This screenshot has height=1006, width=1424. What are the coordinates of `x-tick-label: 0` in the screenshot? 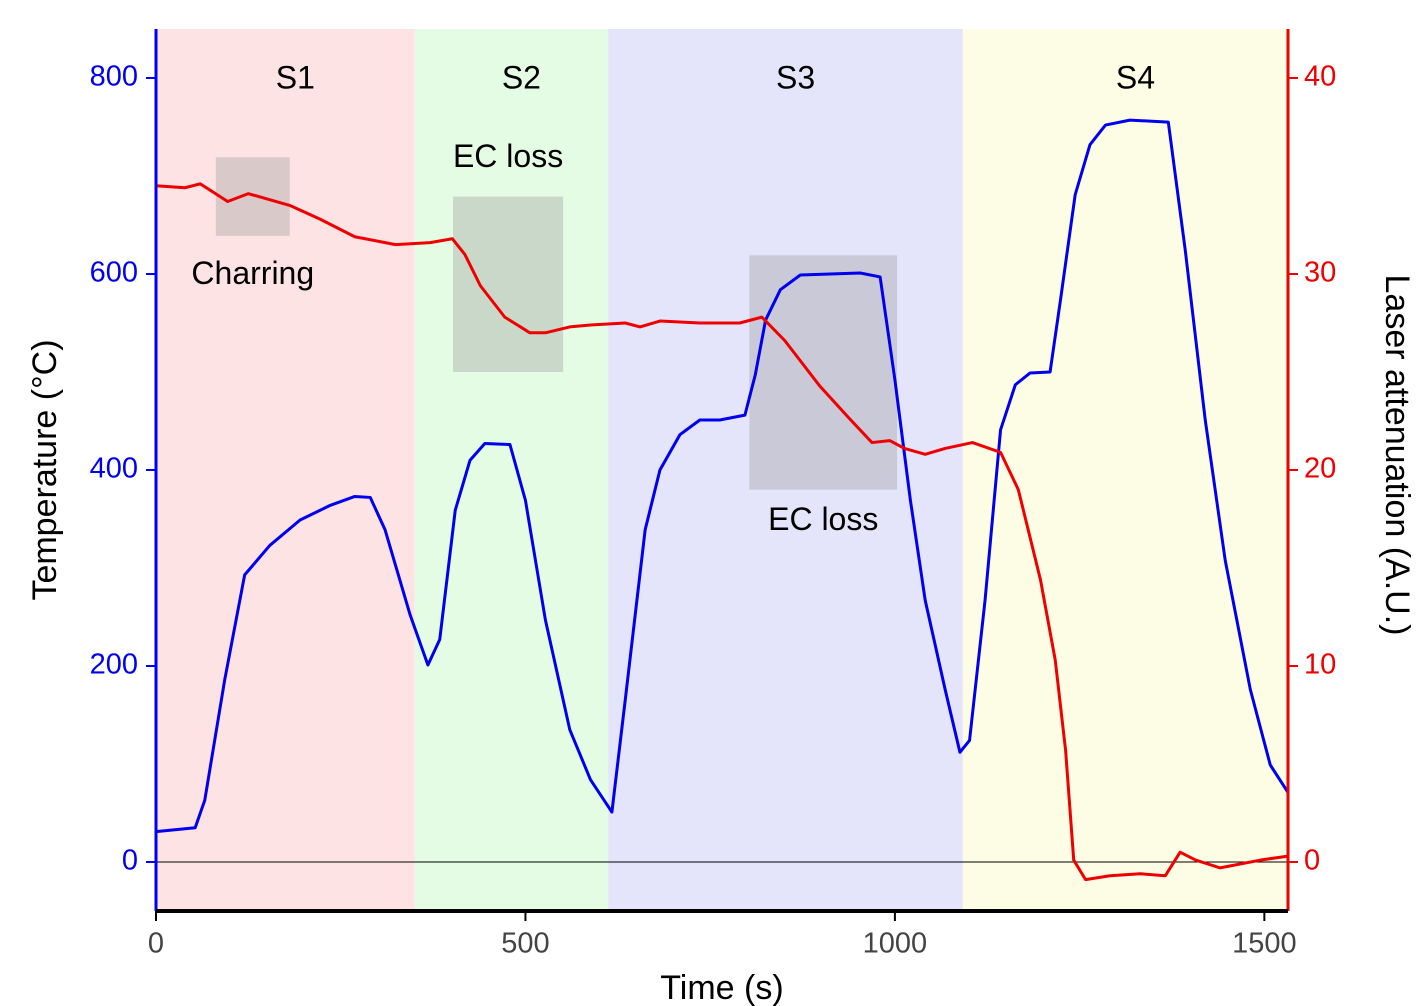 It's located at (156, 944).